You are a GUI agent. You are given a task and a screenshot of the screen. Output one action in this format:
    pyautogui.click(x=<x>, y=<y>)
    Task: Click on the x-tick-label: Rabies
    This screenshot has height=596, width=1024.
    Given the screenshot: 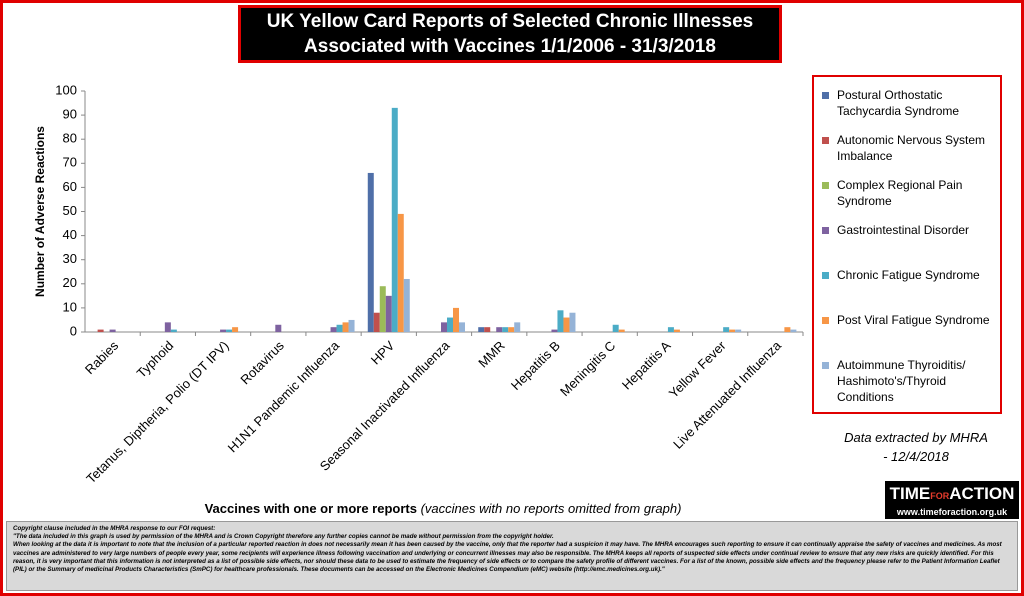 What is the action you would take?
    pyautogui.click(x=102, y=358)
    